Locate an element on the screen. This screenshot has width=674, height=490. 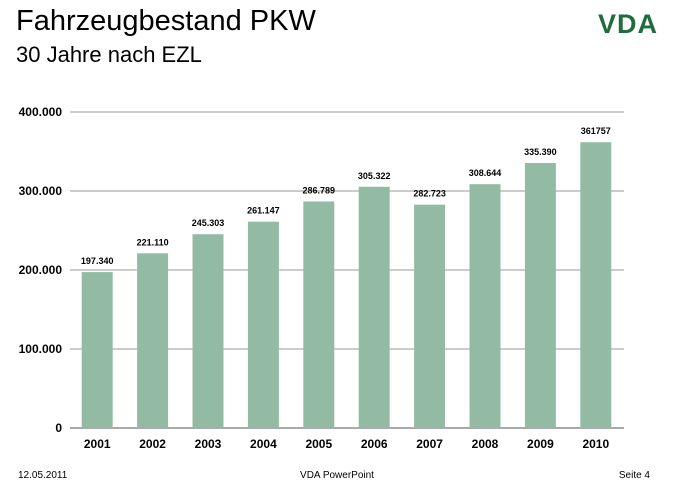
x-category-label: 2008 is located at coordinates (485, 444).